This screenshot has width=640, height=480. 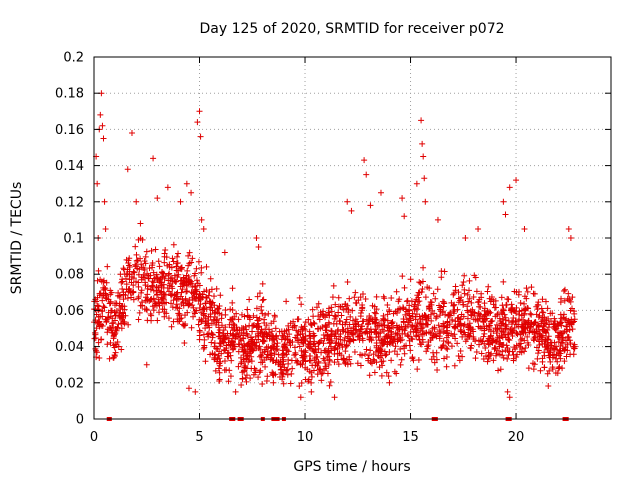 I want to click on x-axis-label: GPS time / hours, so click(x=351, y=467).